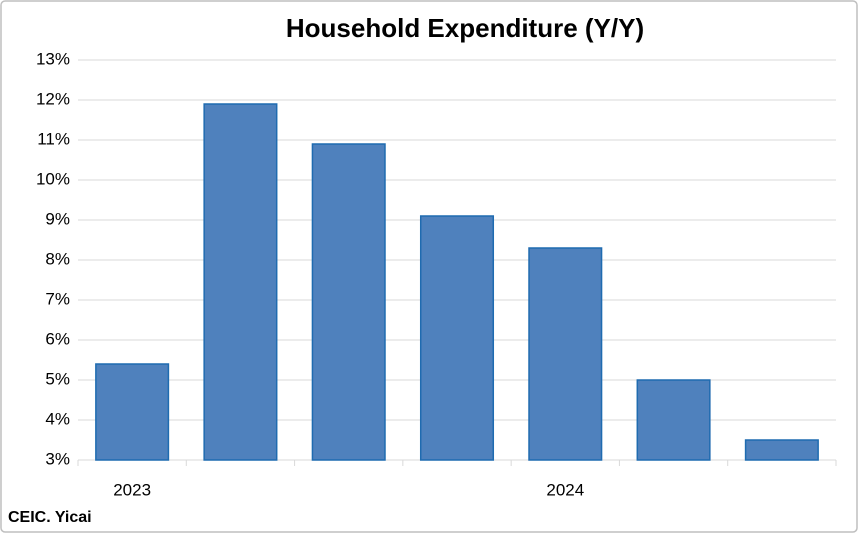 This screenshot has height=535, width=860. I want to click on y-tick-label: 13%, so click(53, 58).